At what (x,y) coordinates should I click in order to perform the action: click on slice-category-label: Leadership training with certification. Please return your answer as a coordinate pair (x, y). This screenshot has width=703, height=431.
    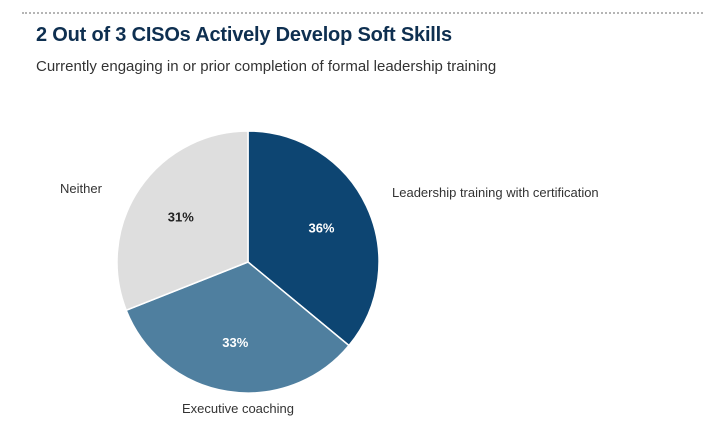
    Looking at the image, I should click on (495, 192).